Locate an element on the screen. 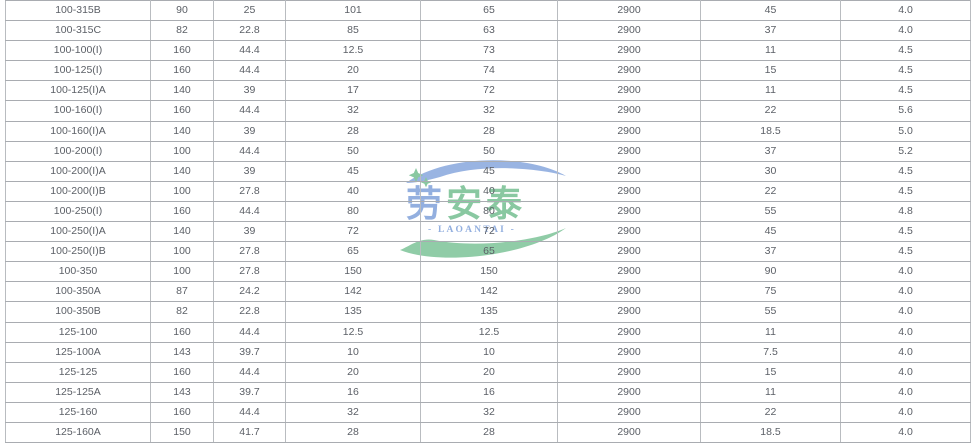 The width and height of the screenshot is (980, 443). cell-head: 10 is located at coordinates (353, 352).